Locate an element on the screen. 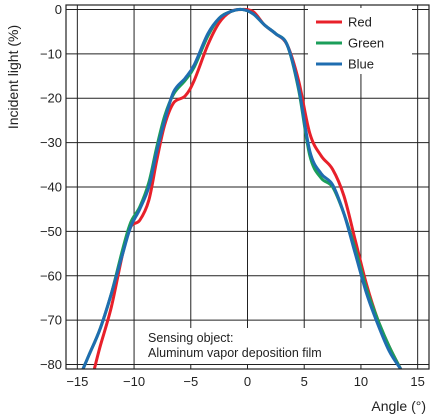 The width and height of the screenshot is (430, 419). legend-label-blue: Blue is located at coordinates (361, 64).